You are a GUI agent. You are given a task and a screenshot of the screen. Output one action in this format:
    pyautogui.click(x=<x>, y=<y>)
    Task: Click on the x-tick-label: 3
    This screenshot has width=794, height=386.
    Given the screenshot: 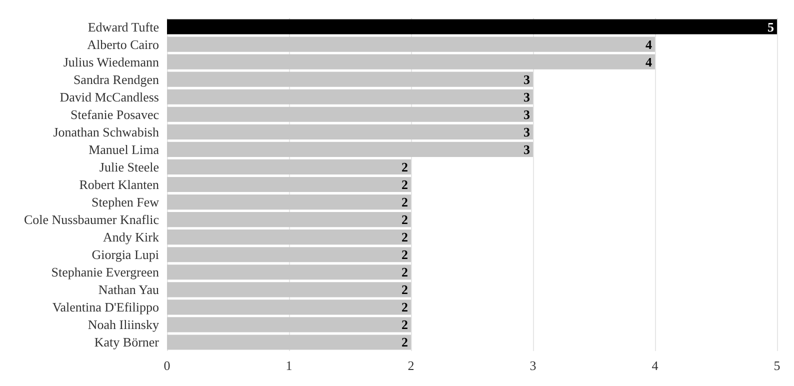 What is the action you would take?
    pyautogui.click(x=533, y=365)
    